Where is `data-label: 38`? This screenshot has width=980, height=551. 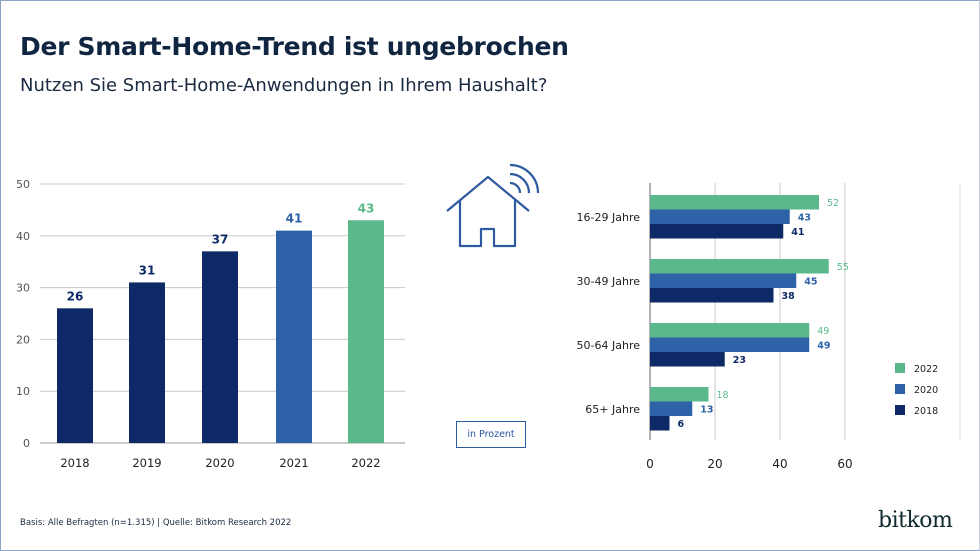 data-label: 38 is located at coordinates (789, 296).